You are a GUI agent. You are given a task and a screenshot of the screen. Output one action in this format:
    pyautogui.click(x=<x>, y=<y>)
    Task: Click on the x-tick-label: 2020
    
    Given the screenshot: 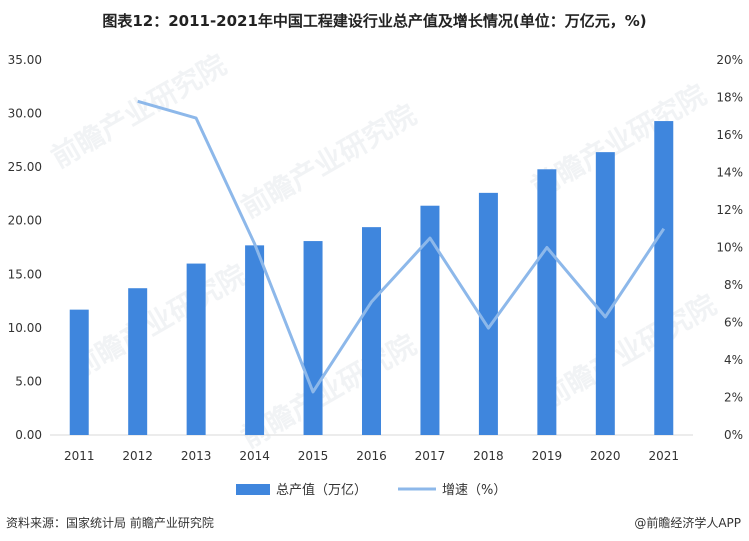 What is the action you would take?
    pyautogui.click(x=605, y=456)
    